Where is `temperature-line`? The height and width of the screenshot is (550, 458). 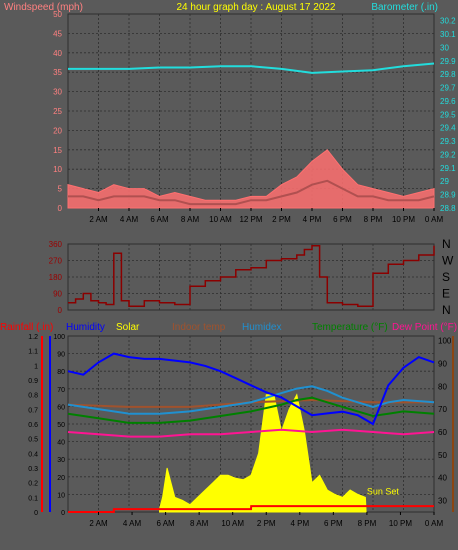
temperature-line is located at coordinates (251, 410).